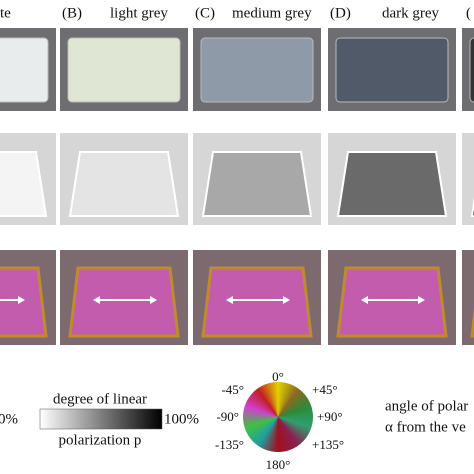 The image size is (474, 474). I want to click on angle-caption: angle of polar, so click(426, 406).